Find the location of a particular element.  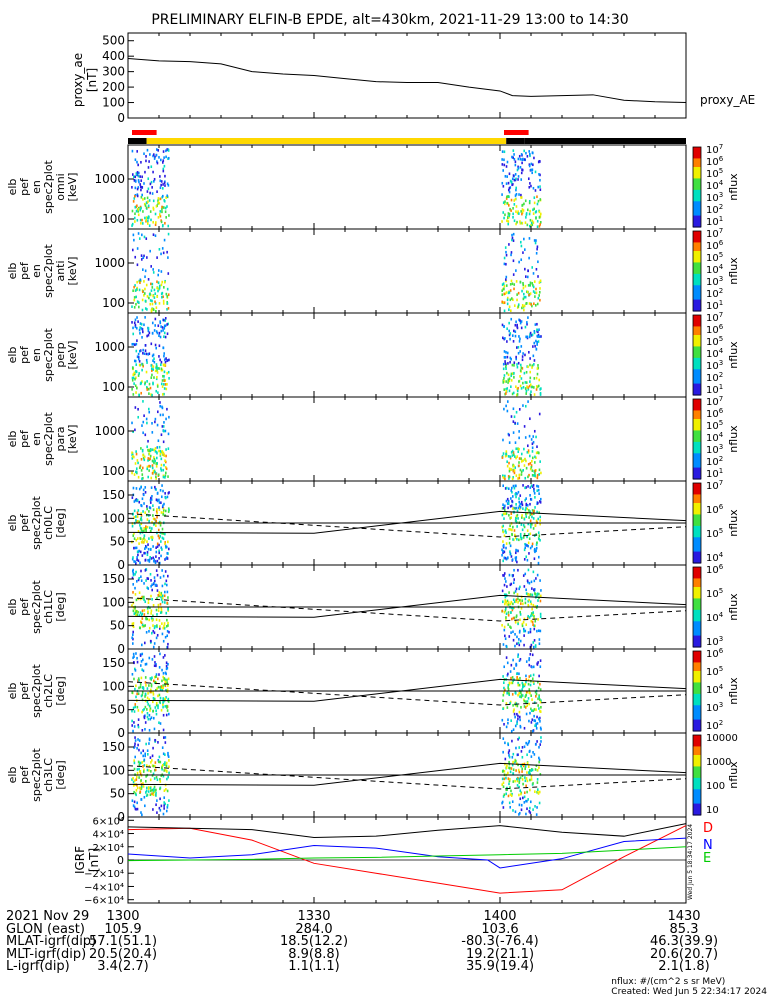

created-stamp: Created: Wed Jun 5 22:34:17 2024 is located at coordinates (689, 992).